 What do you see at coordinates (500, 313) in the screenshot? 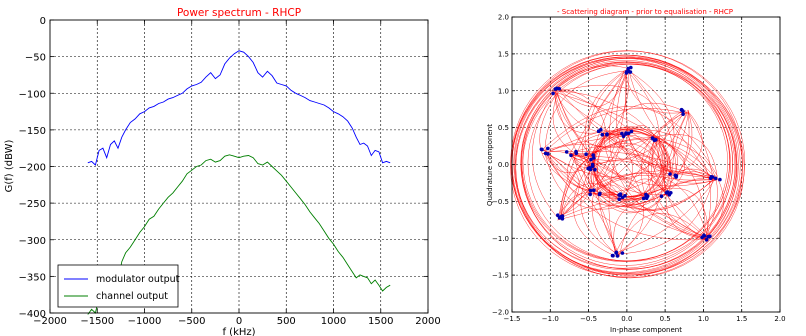
I see `y-tick-label: −2.0` at bounding box center [500, 313].